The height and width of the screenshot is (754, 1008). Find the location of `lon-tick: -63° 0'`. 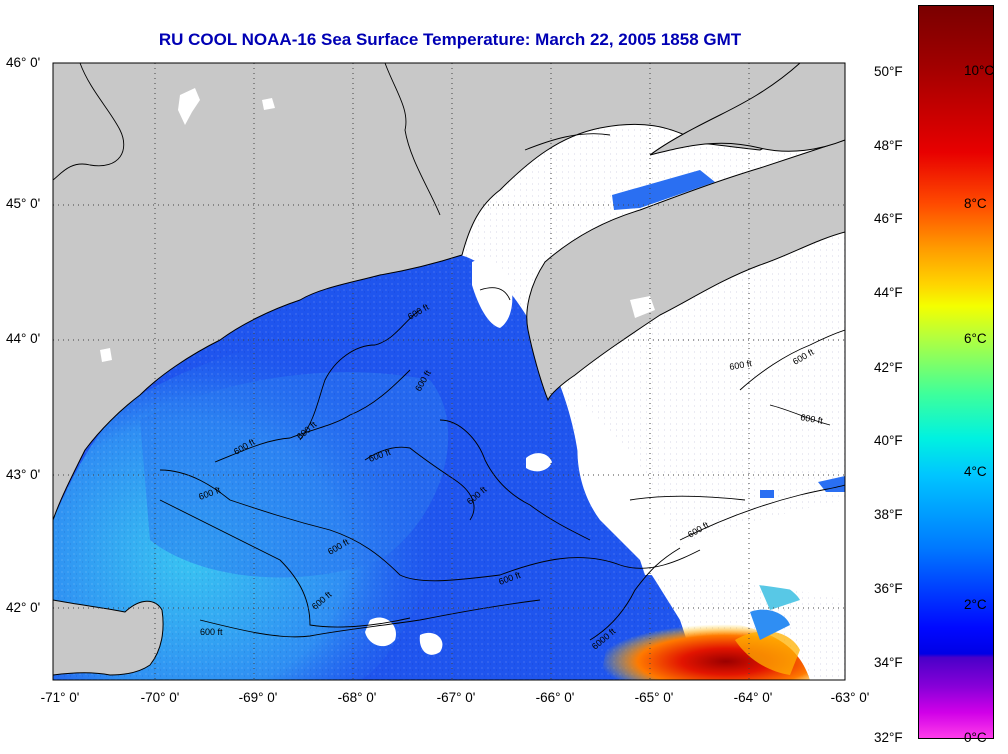

lon-tick: -63° 0' is located at coordinates (850, 697).